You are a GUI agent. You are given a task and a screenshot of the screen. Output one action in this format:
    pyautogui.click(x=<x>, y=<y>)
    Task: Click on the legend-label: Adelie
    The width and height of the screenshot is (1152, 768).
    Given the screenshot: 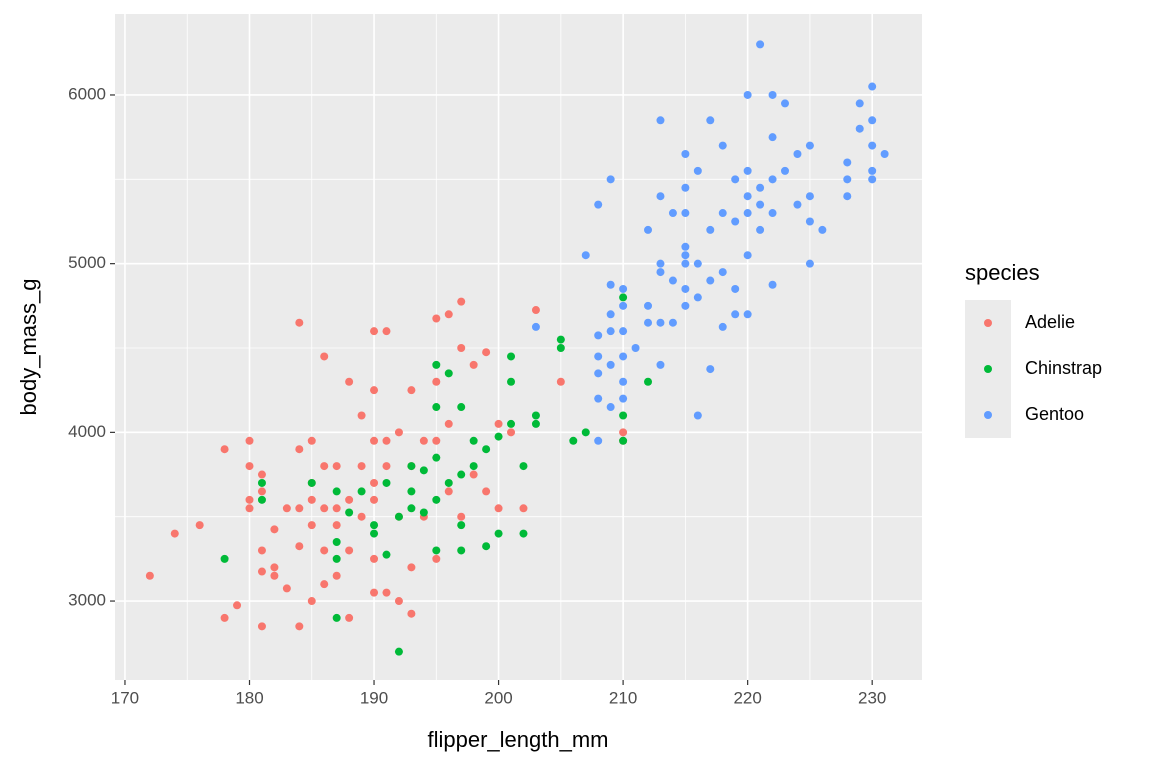 What is the action you would take?
    pyautogui.click(x=1050, y=322)
    